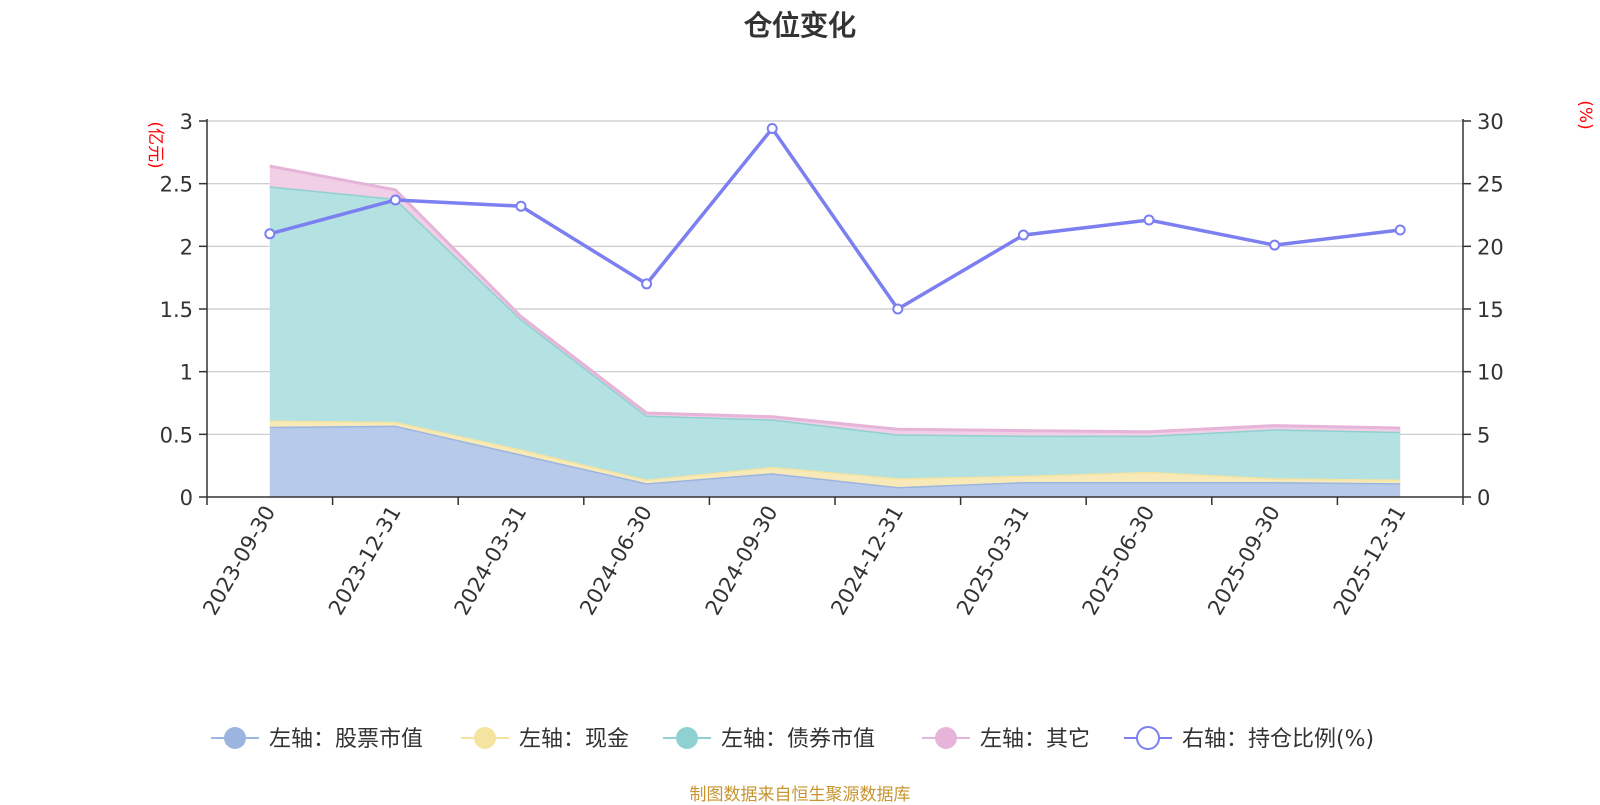 This screenshot has width=1600, height=805. Describe the element at coordinates (1483, 435) in the screenshot. I see `right-tick-label: 5` at that location.